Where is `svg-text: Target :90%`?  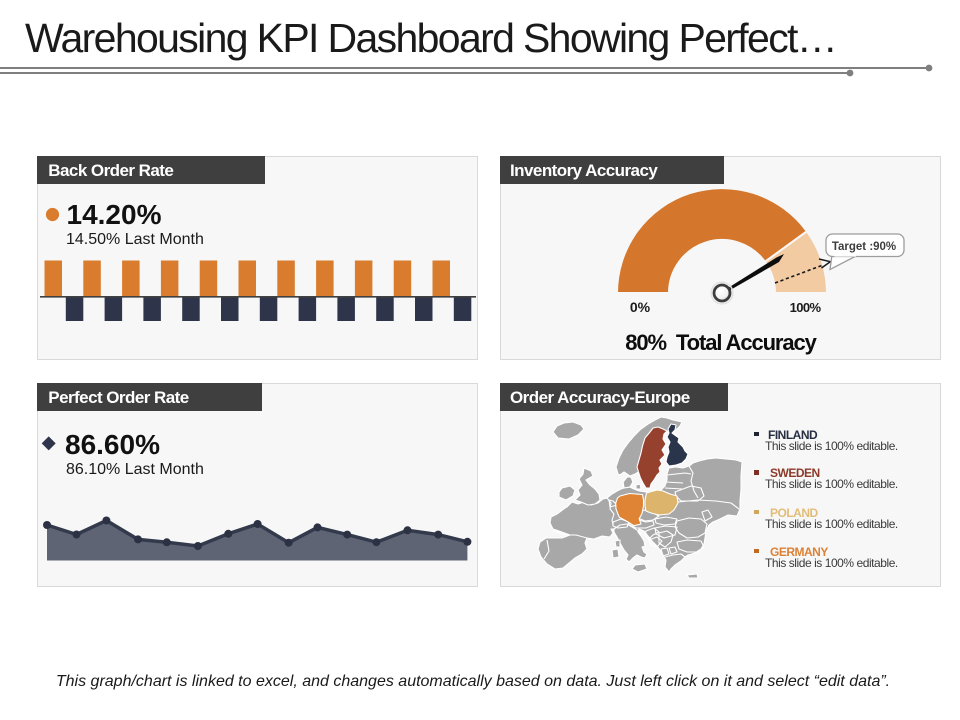
svg-text: Target :90% is located at coordinates (864, 247).